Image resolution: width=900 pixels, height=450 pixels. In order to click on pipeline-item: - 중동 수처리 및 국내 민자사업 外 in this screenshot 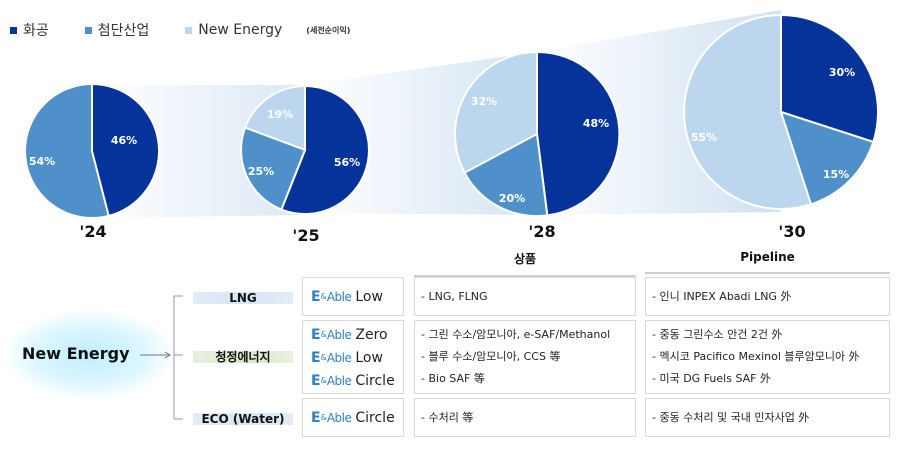, I will do `click(731, 417)`.